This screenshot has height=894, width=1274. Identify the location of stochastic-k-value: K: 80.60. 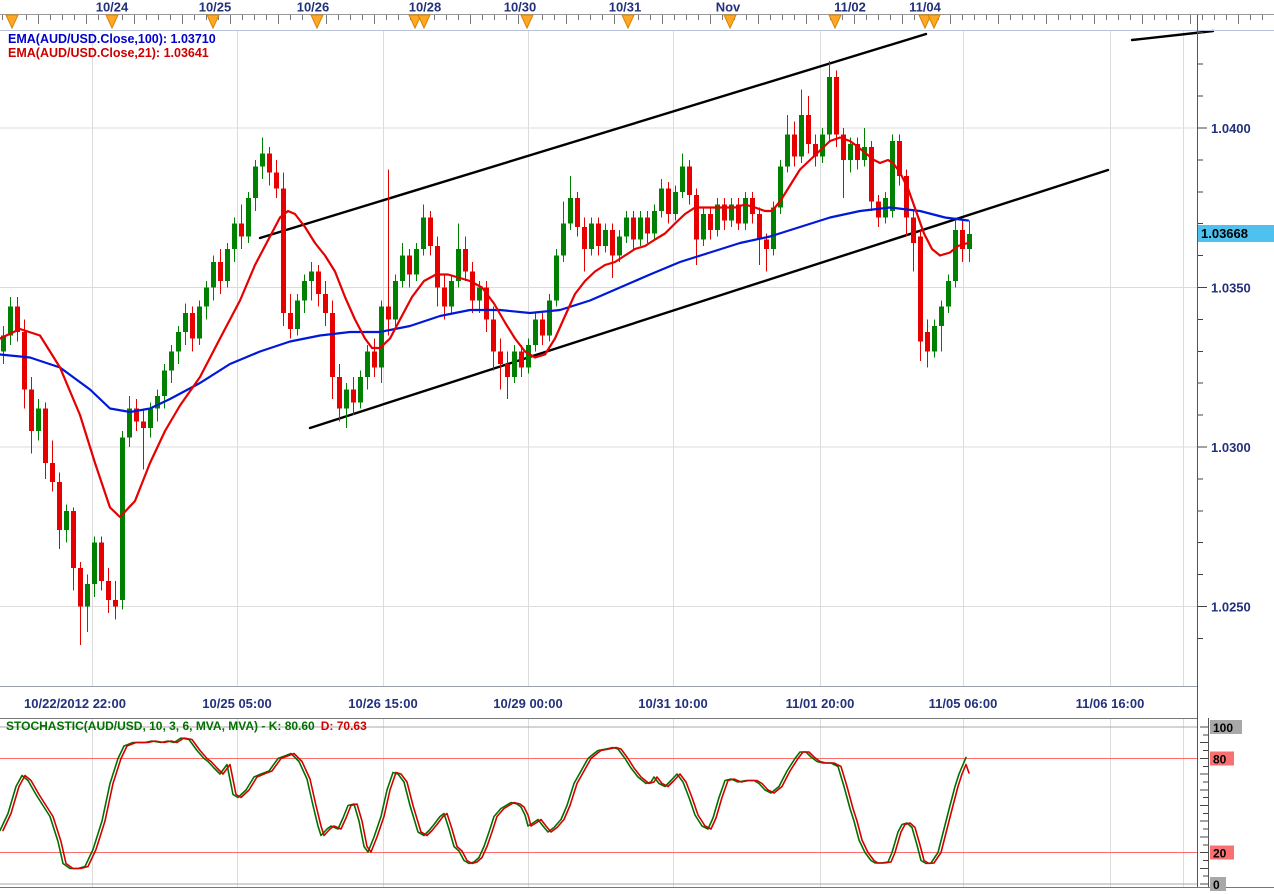
(291, 726).